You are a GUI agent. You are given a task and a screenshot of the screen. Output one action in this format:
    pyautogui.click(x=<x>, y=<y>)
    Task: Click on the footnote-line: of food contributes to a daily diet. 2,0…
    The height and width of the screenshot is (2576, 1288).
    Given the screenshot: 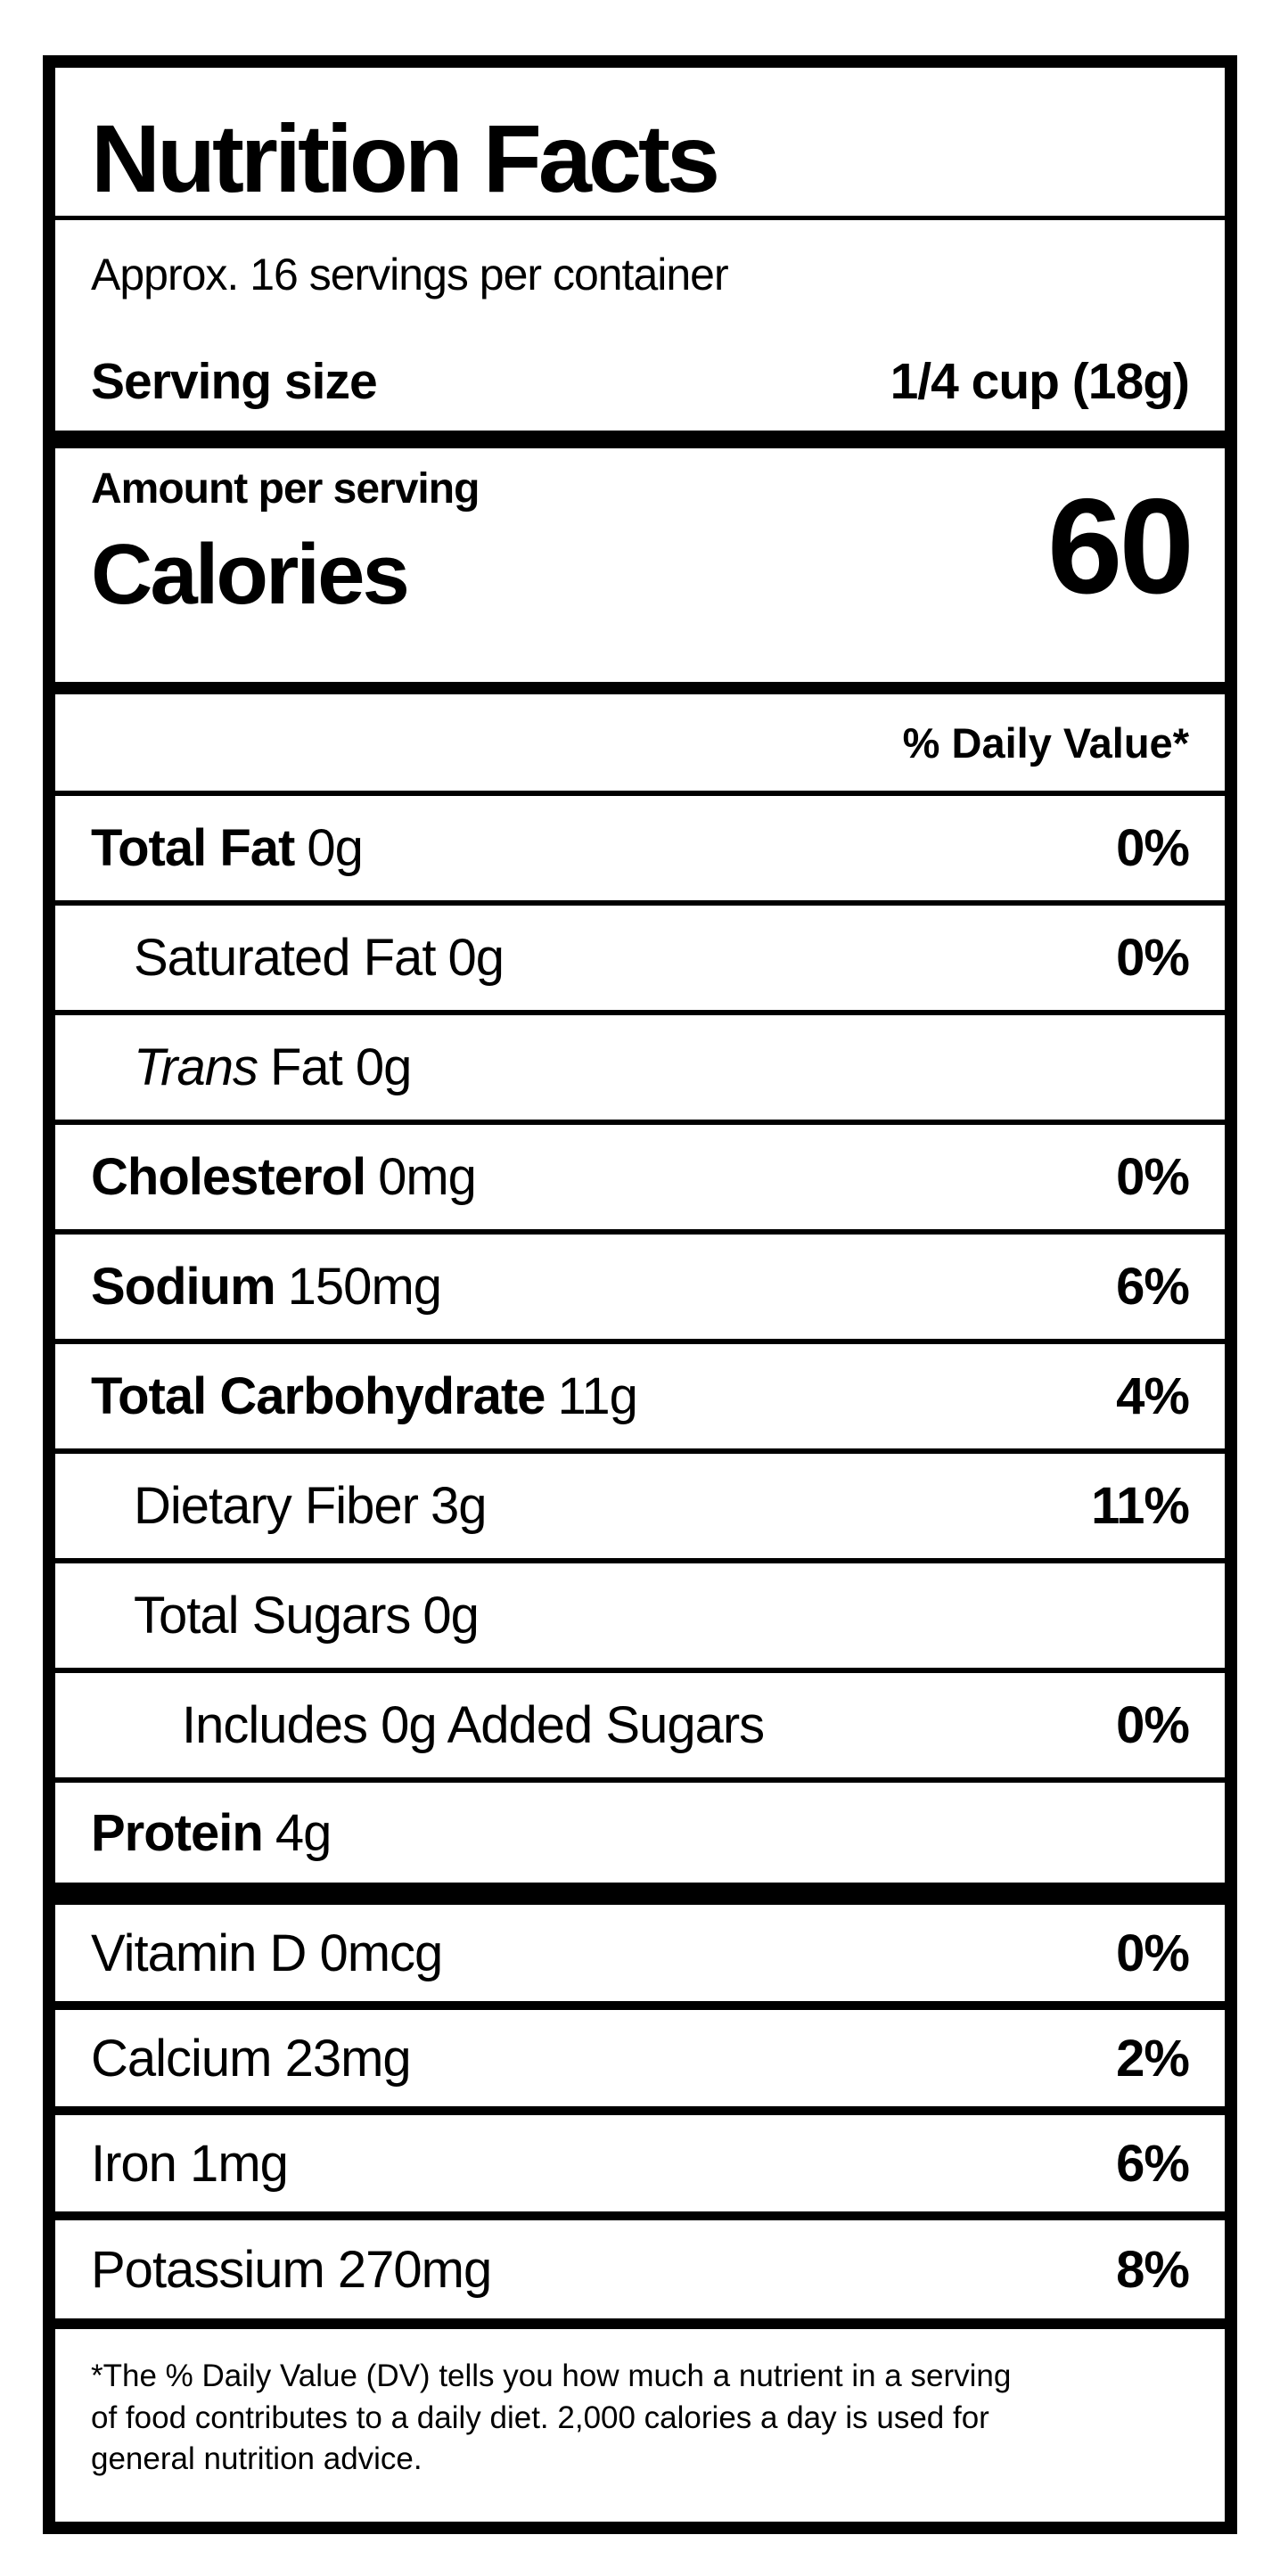 What is the action you would take?
    pyautogui.click(x=540, y=2417)
    